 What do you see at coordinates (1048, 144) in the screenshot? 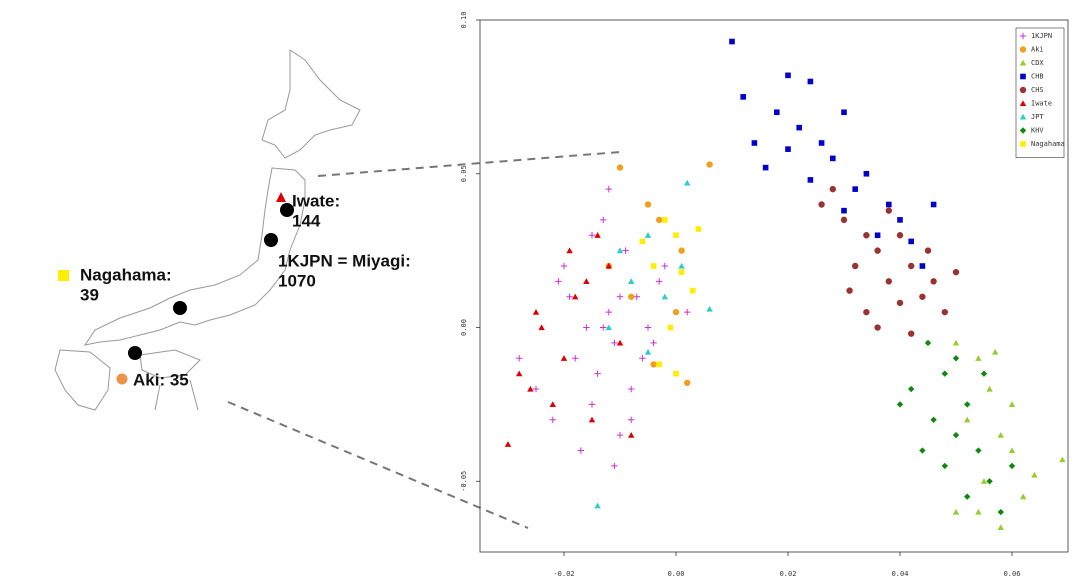
I see `legend-label: Nagahama` at bounding box center [1048, 144].